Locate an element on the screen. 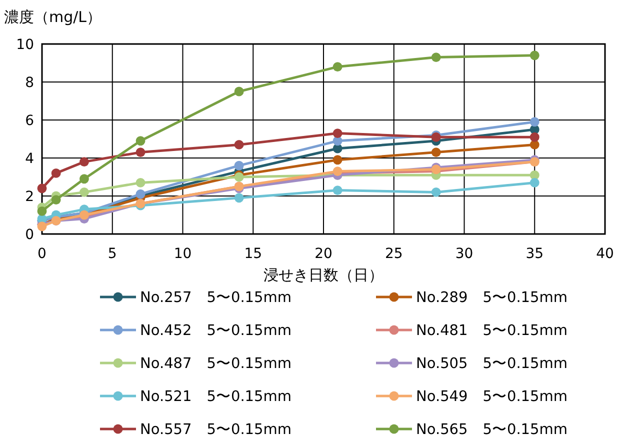 The height and width of the screenshot is (441, 617). y-tick-label: 4 is located at coordinates (29, 158).